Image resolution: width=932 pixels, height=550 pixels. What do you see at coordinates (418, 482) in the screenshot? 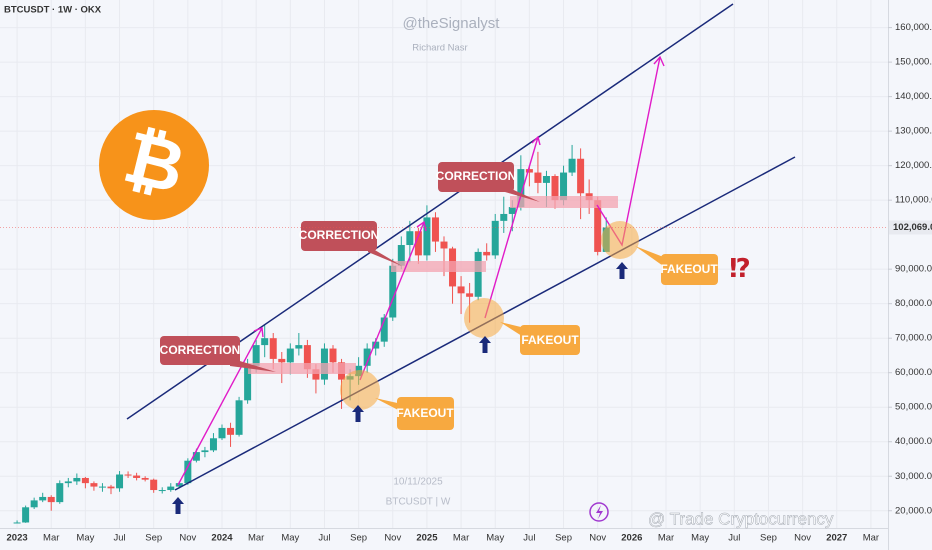
I see `date-watermark: 10/11/2025` at bounding box center [418, 482].